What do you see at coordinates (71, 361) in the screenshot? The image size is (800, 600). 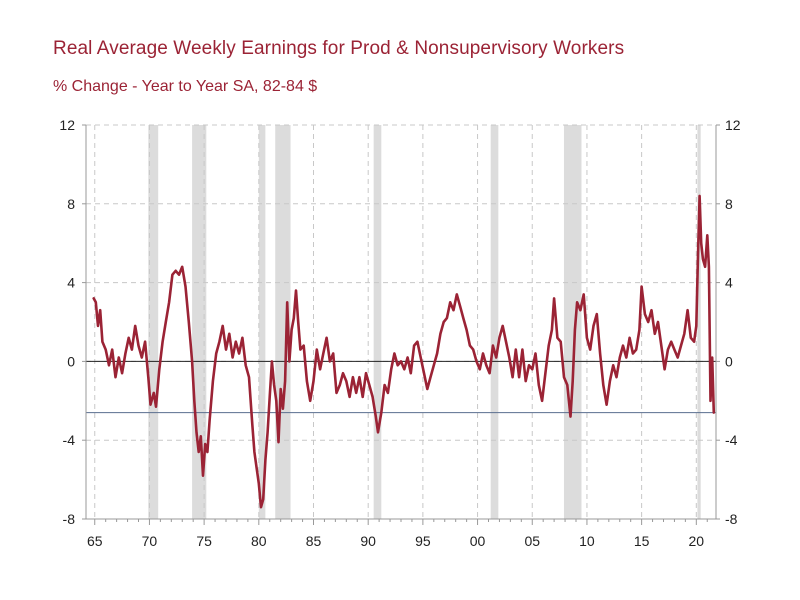 I see `y-tick-label-left: 0` at bounding box center [71, 361].